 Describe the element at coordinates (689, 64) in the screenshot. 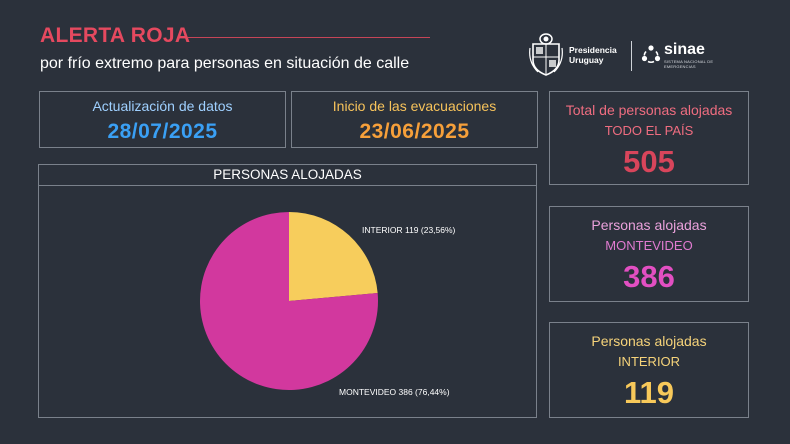

I see `sinae-subtitle: SISTEMA NACIONAL DE EMERGENCIAS` at that location.